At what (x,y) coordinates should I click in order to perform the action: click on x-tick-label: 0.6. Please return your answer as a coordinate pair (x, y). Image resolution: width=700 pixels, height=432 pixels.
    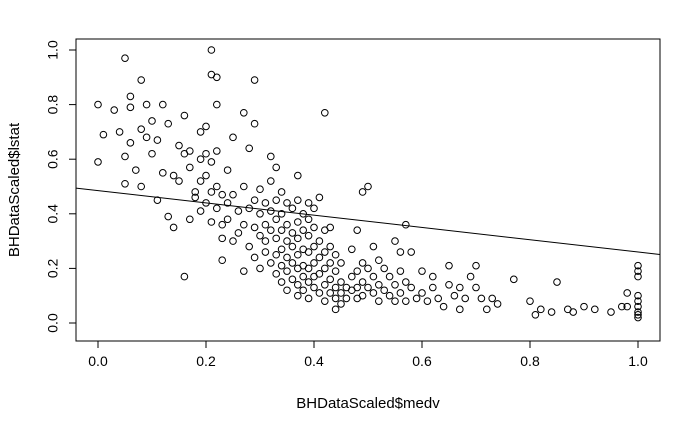
    Looking at the image, I should click on (422, 361).